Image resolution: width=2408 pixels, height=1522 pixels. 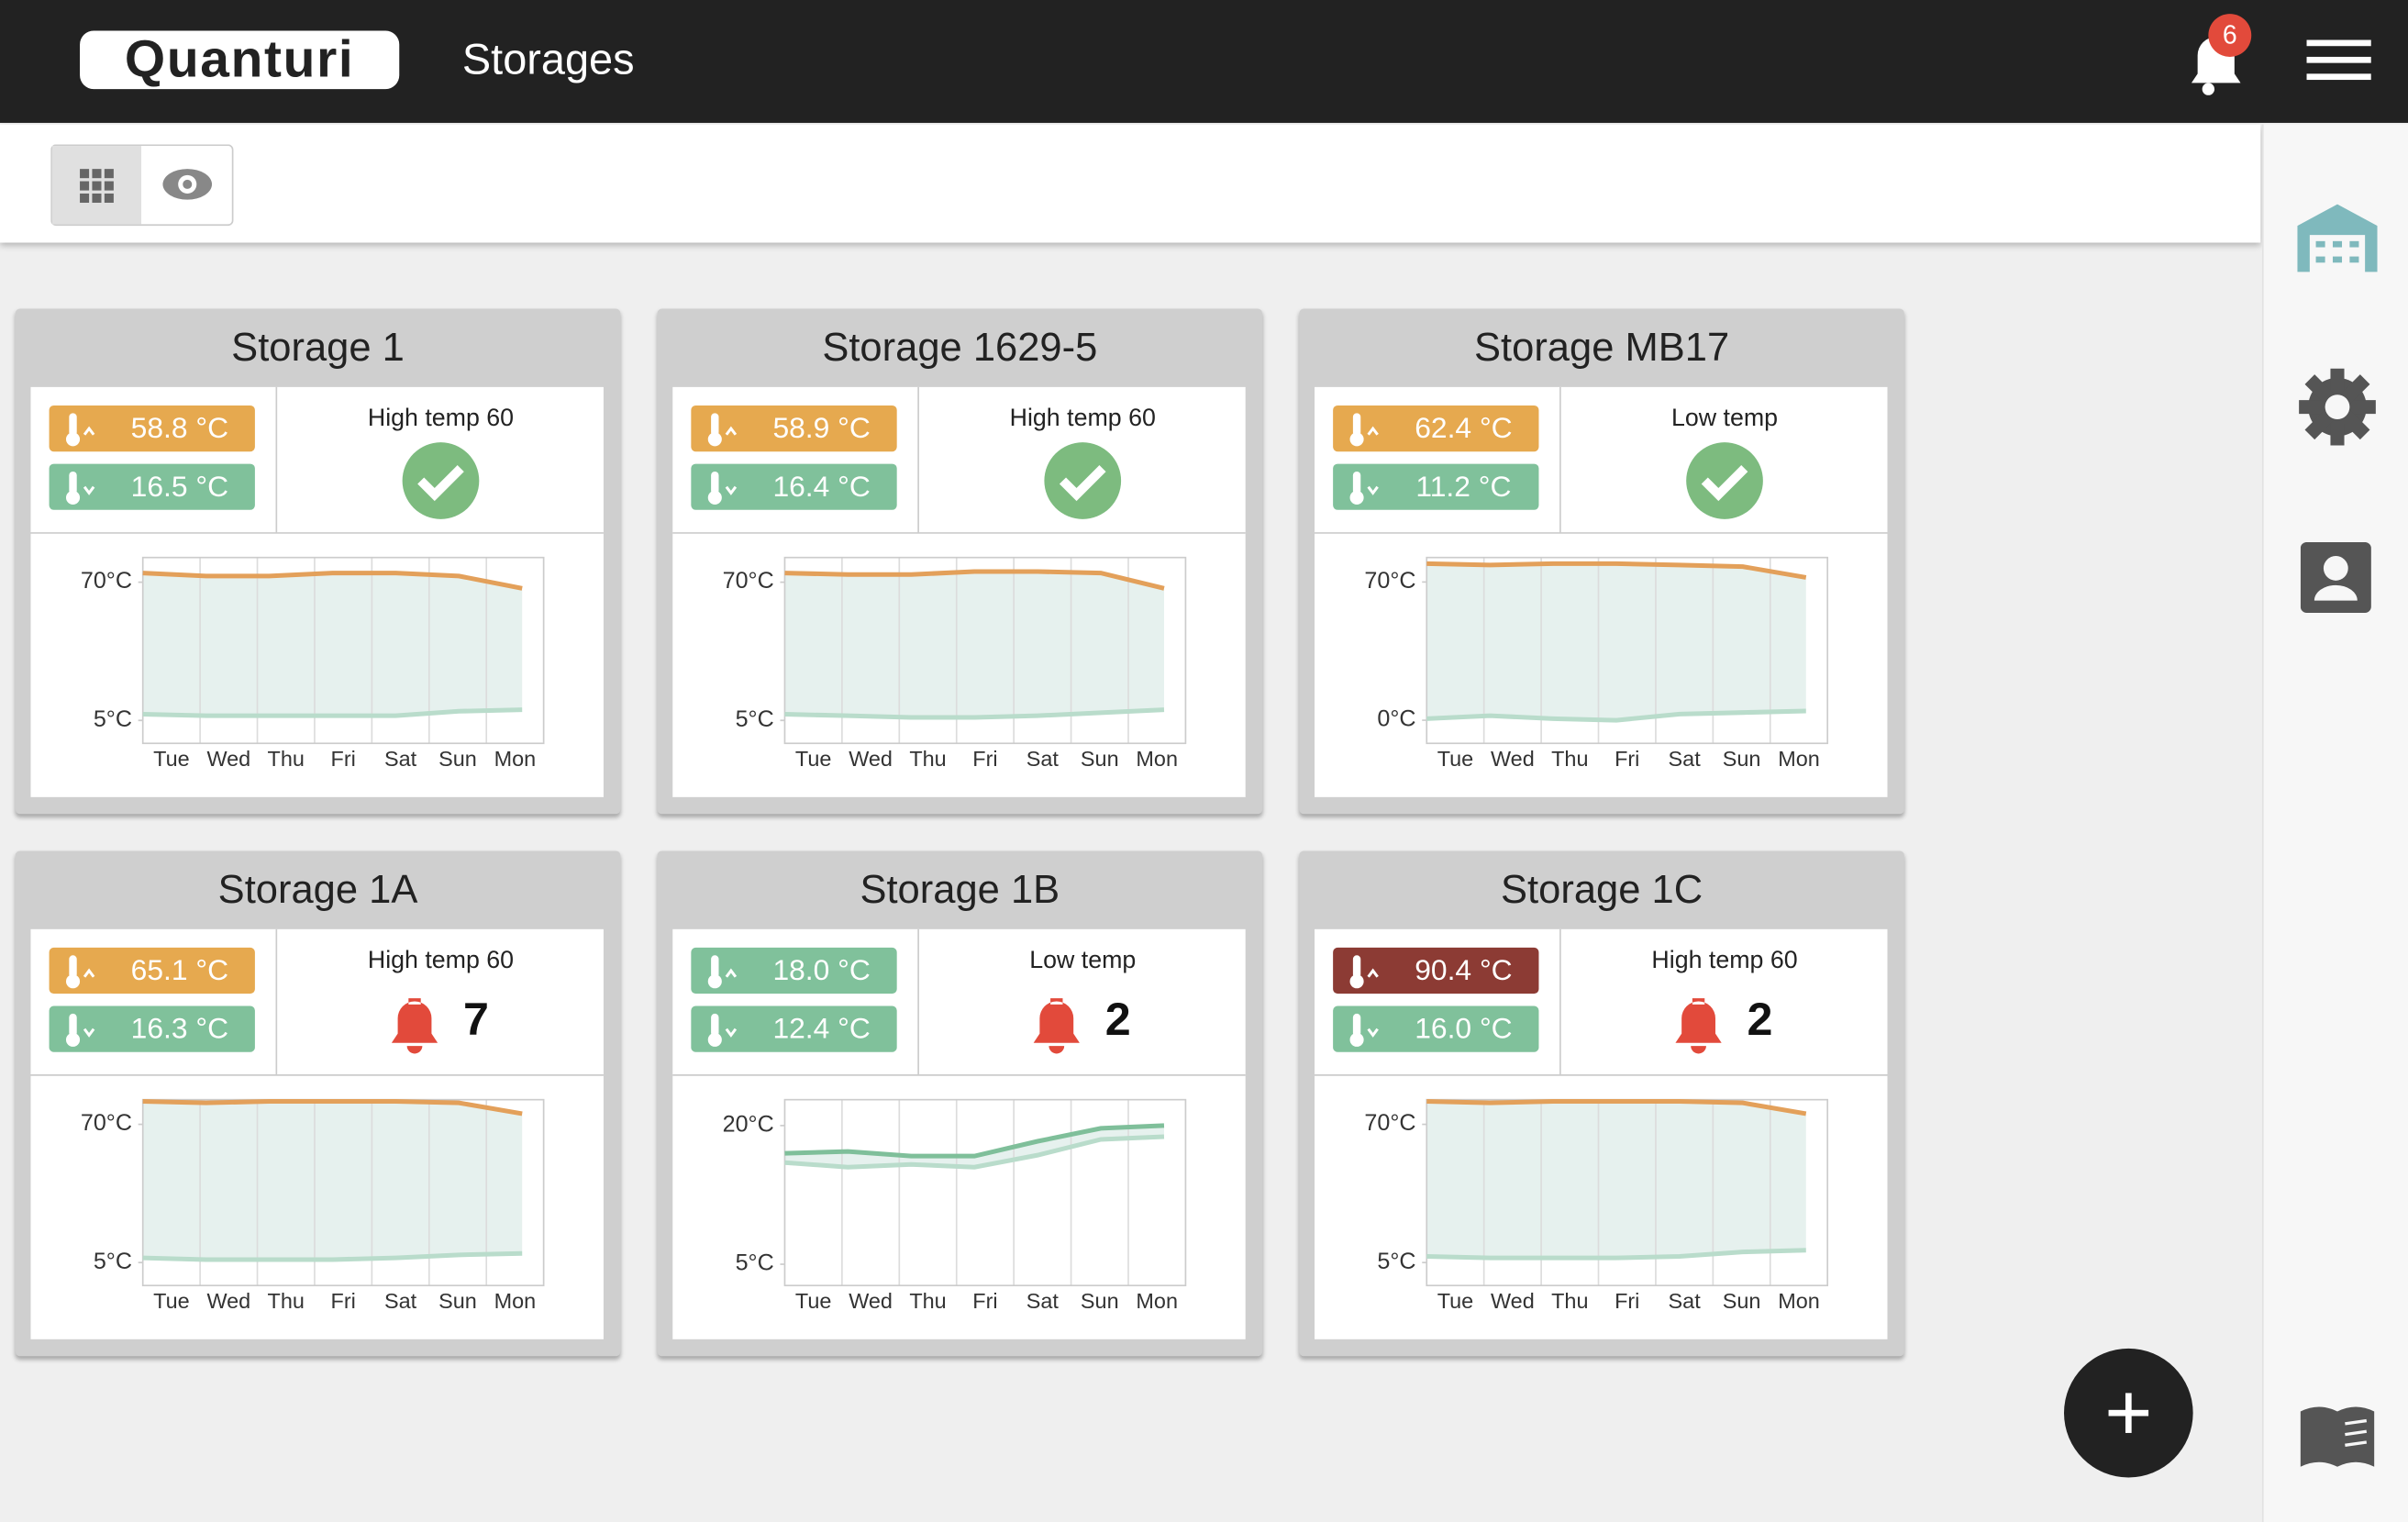 I want to click on alert-count: 2, so click(x=1760, y=1019).